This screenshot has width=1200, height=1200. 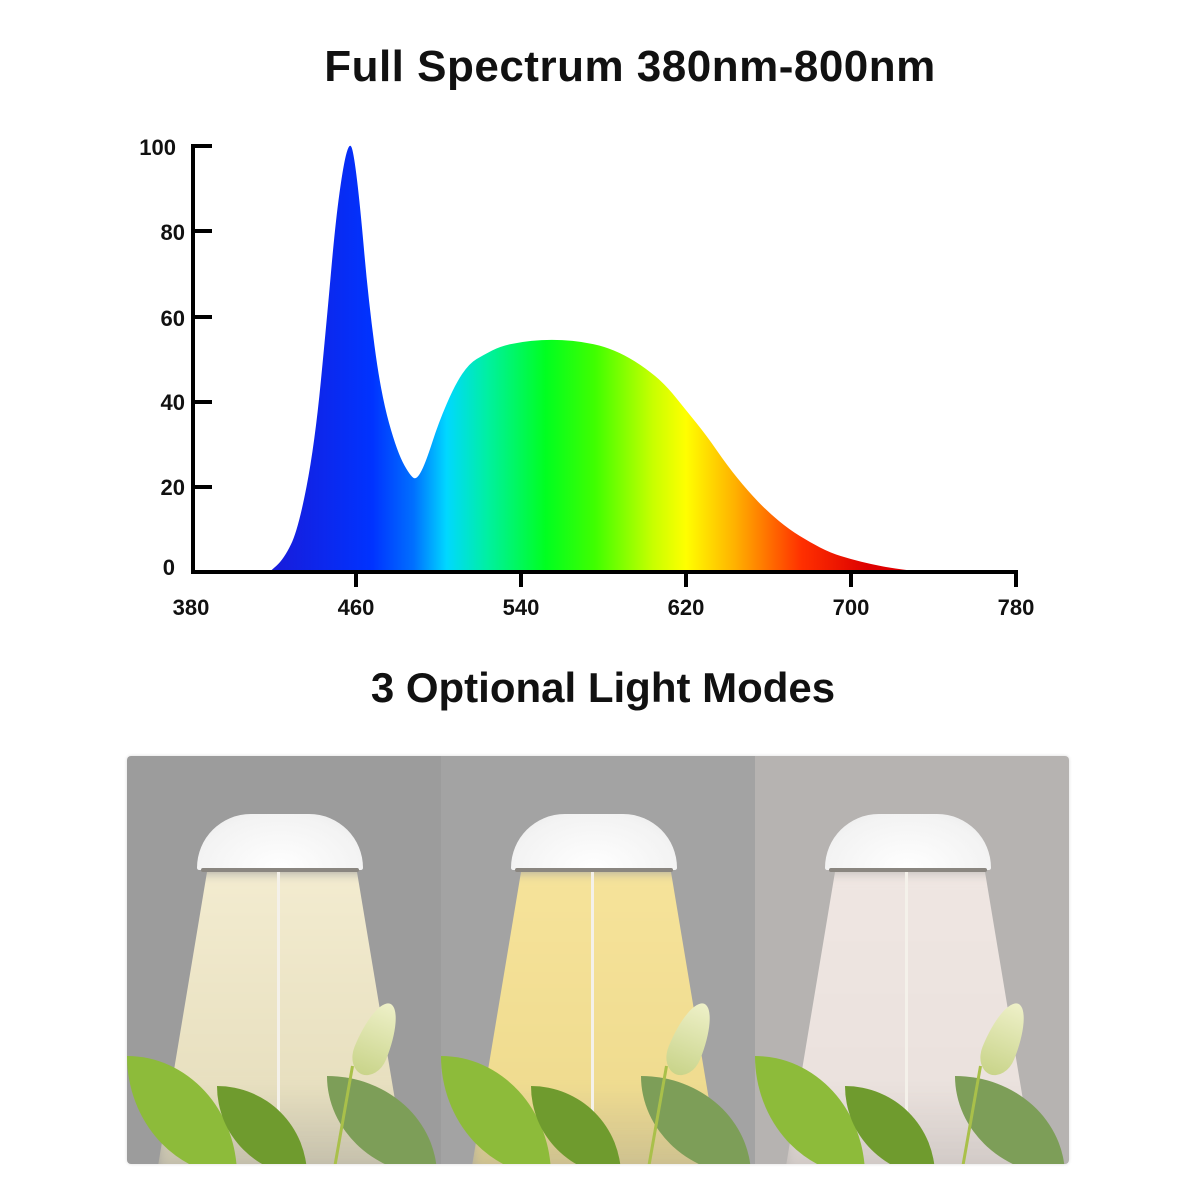 What do you see at coordinates (173, 232) in the screenshot?
I see `y-tick-80: 80` at bounding box center [173, 232].